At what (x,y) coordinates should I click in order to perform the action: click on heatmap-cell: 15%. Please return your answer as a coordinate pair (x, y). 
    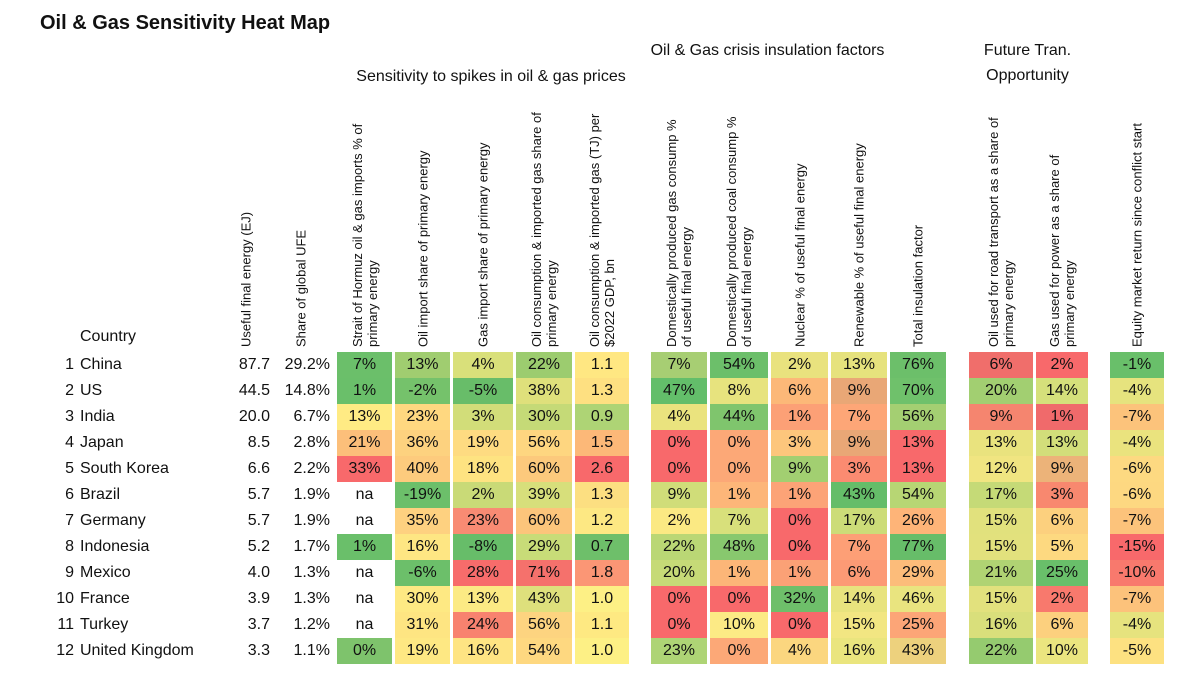
    Looking at the image, I should click on (1001, 521).